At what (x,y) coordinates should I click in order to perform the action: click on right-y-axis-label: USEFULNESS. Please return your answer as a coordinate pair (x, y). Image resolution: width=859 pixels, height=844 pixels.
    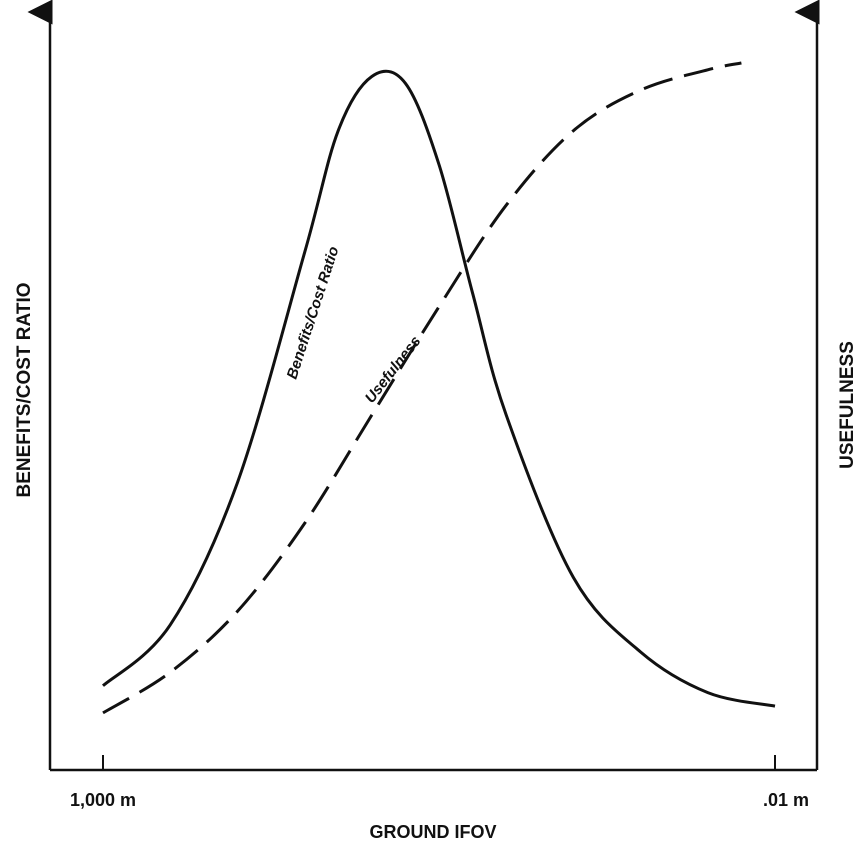
    Looking at the image, I should click on (847, 405).